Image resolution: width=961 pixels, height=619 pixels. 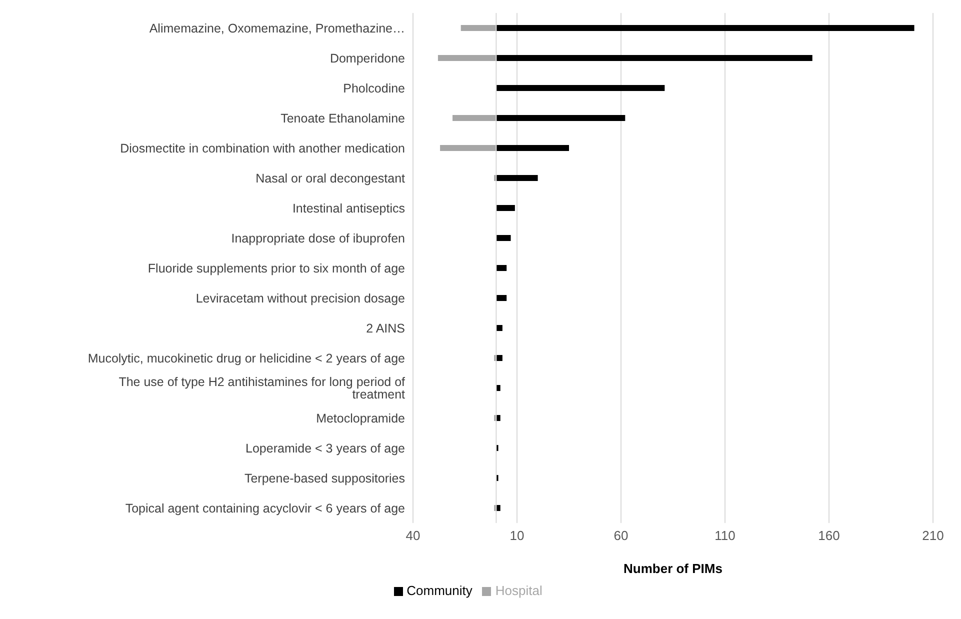 I want to click on y-tick-label: Loperamide < 3 years of age, so click(x=326, y=448).